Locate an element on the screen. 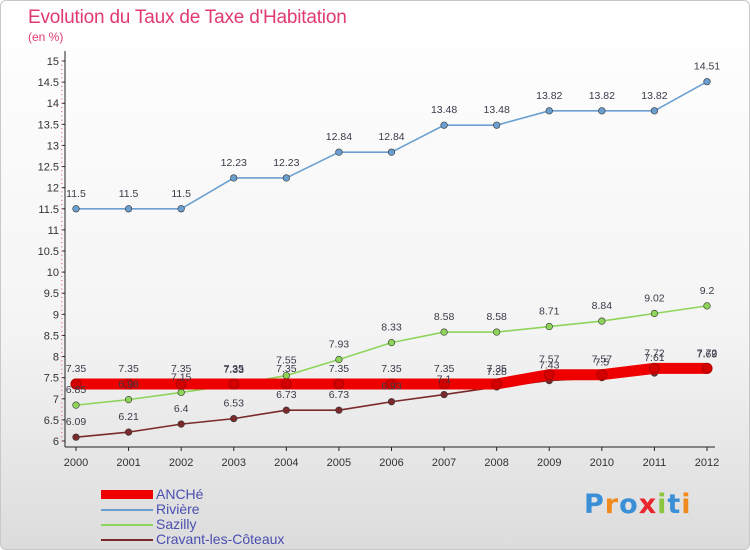 The width and height of the screenshot is (750, 550). x-tick-label: 2001 is located at coordinates (128, 463).